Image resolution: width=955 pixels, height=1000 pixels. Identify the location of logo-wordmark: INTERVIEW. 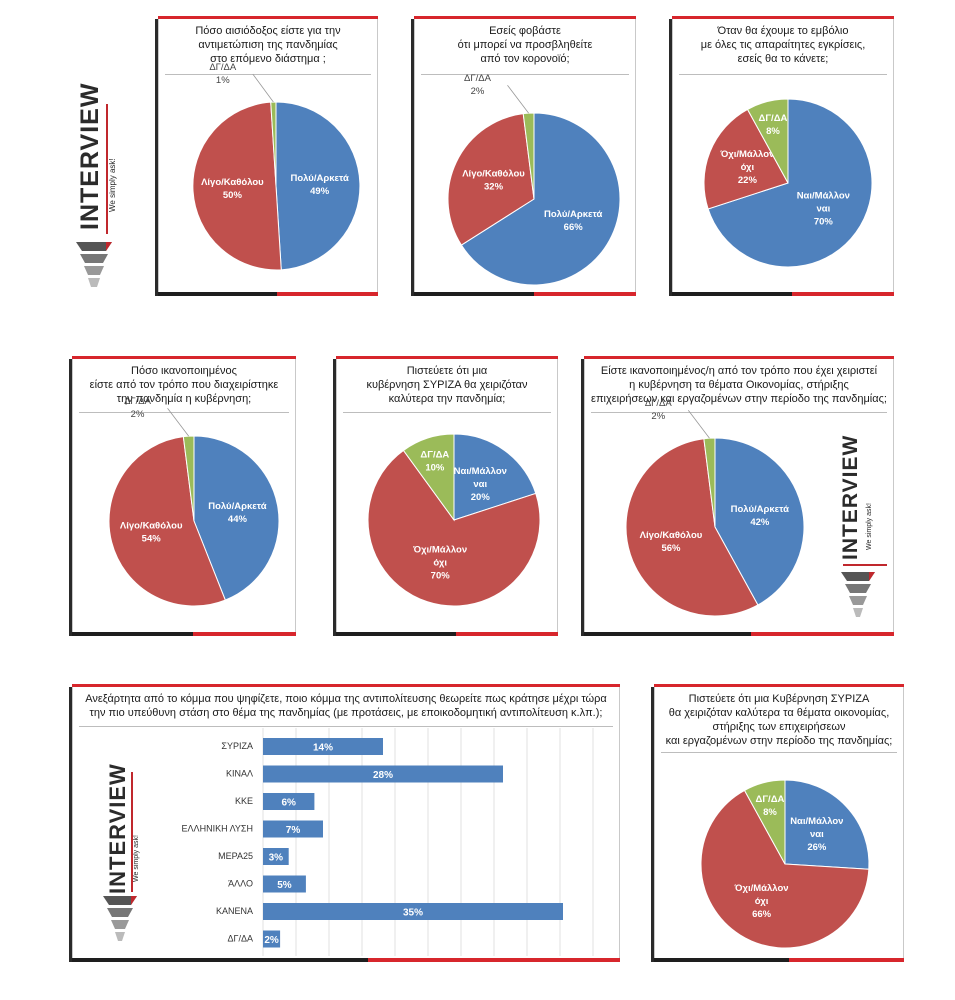
(850, 497).